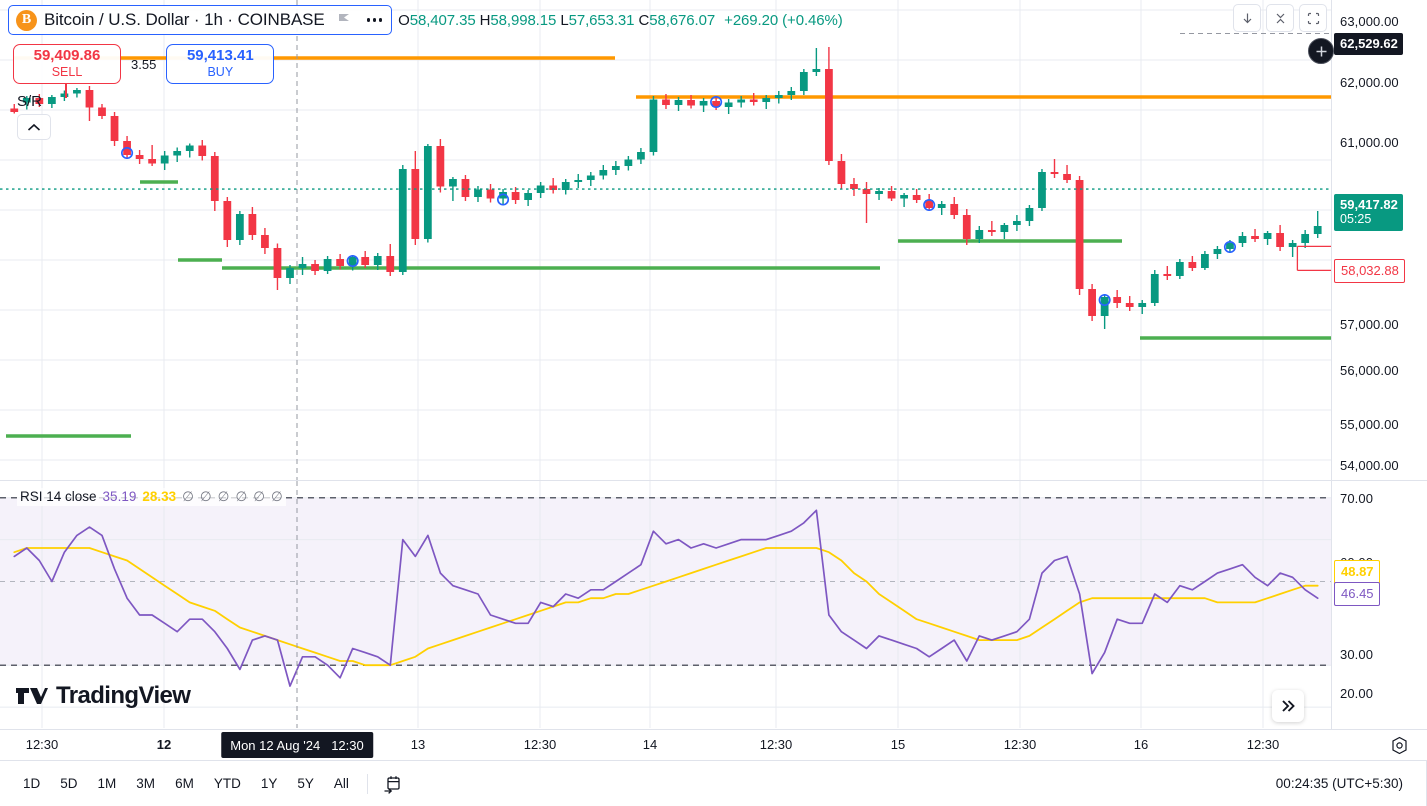 This screenshot has width=1427, height=806. I want to click on spread-value: 3.55, so click(144, 64).